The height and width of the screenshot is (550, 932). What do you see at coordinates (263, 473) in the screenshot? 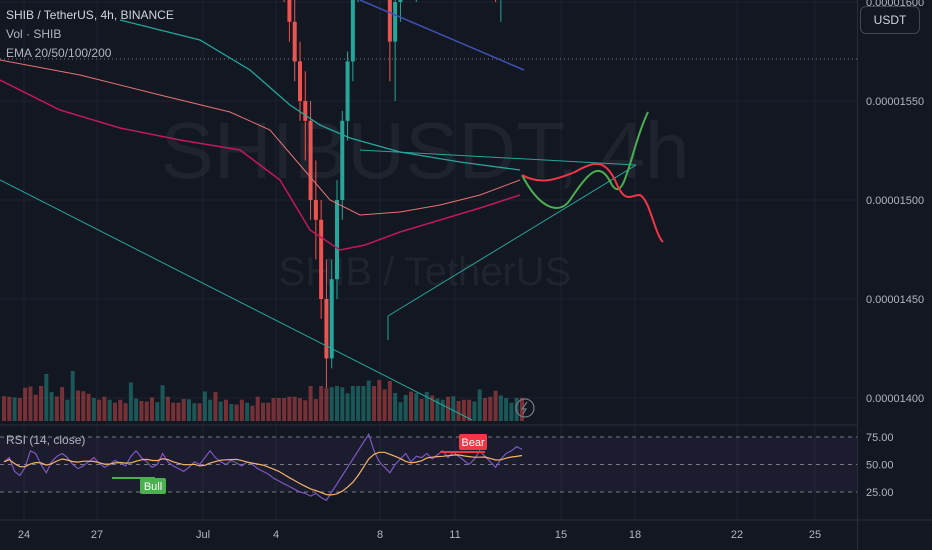
I see `rsi-signal-line` at bounding box center [263, 473].